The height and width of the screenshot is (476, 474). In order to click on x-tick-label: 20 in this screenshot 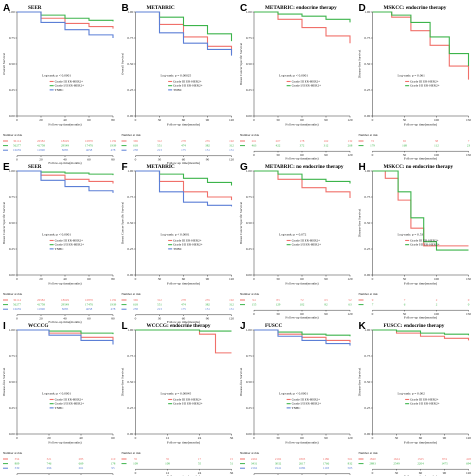, I will do `click(41, 120)`.